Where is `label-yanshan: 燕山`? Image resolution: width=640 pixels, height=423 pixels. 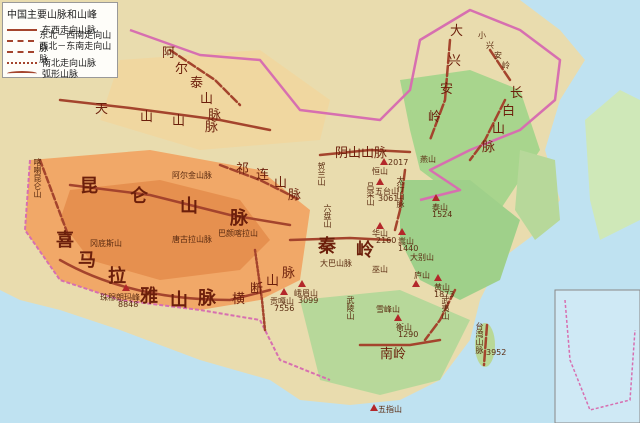
label-yanshan: 燕山 is located at coordinates (428, 159).